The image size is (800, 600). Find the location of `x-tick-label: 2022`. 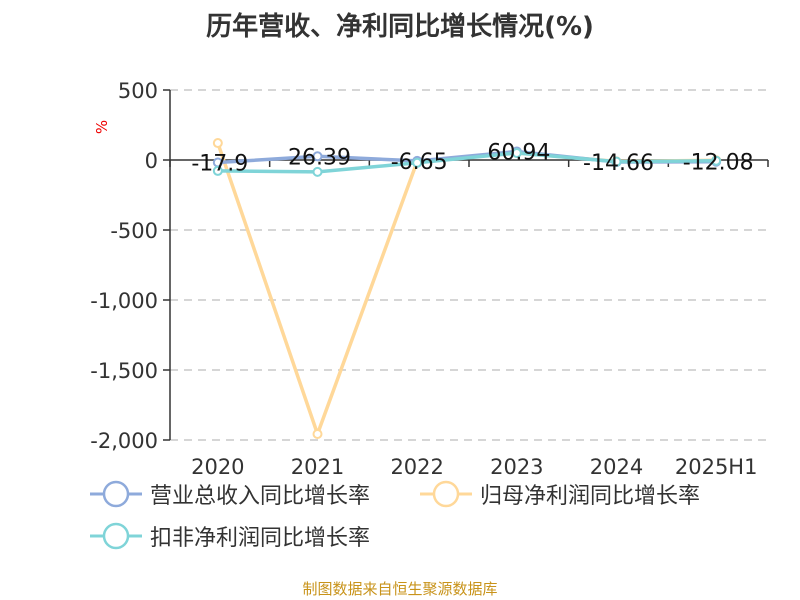

x-tick-label: 2022 is located at coordinates (416, 467).